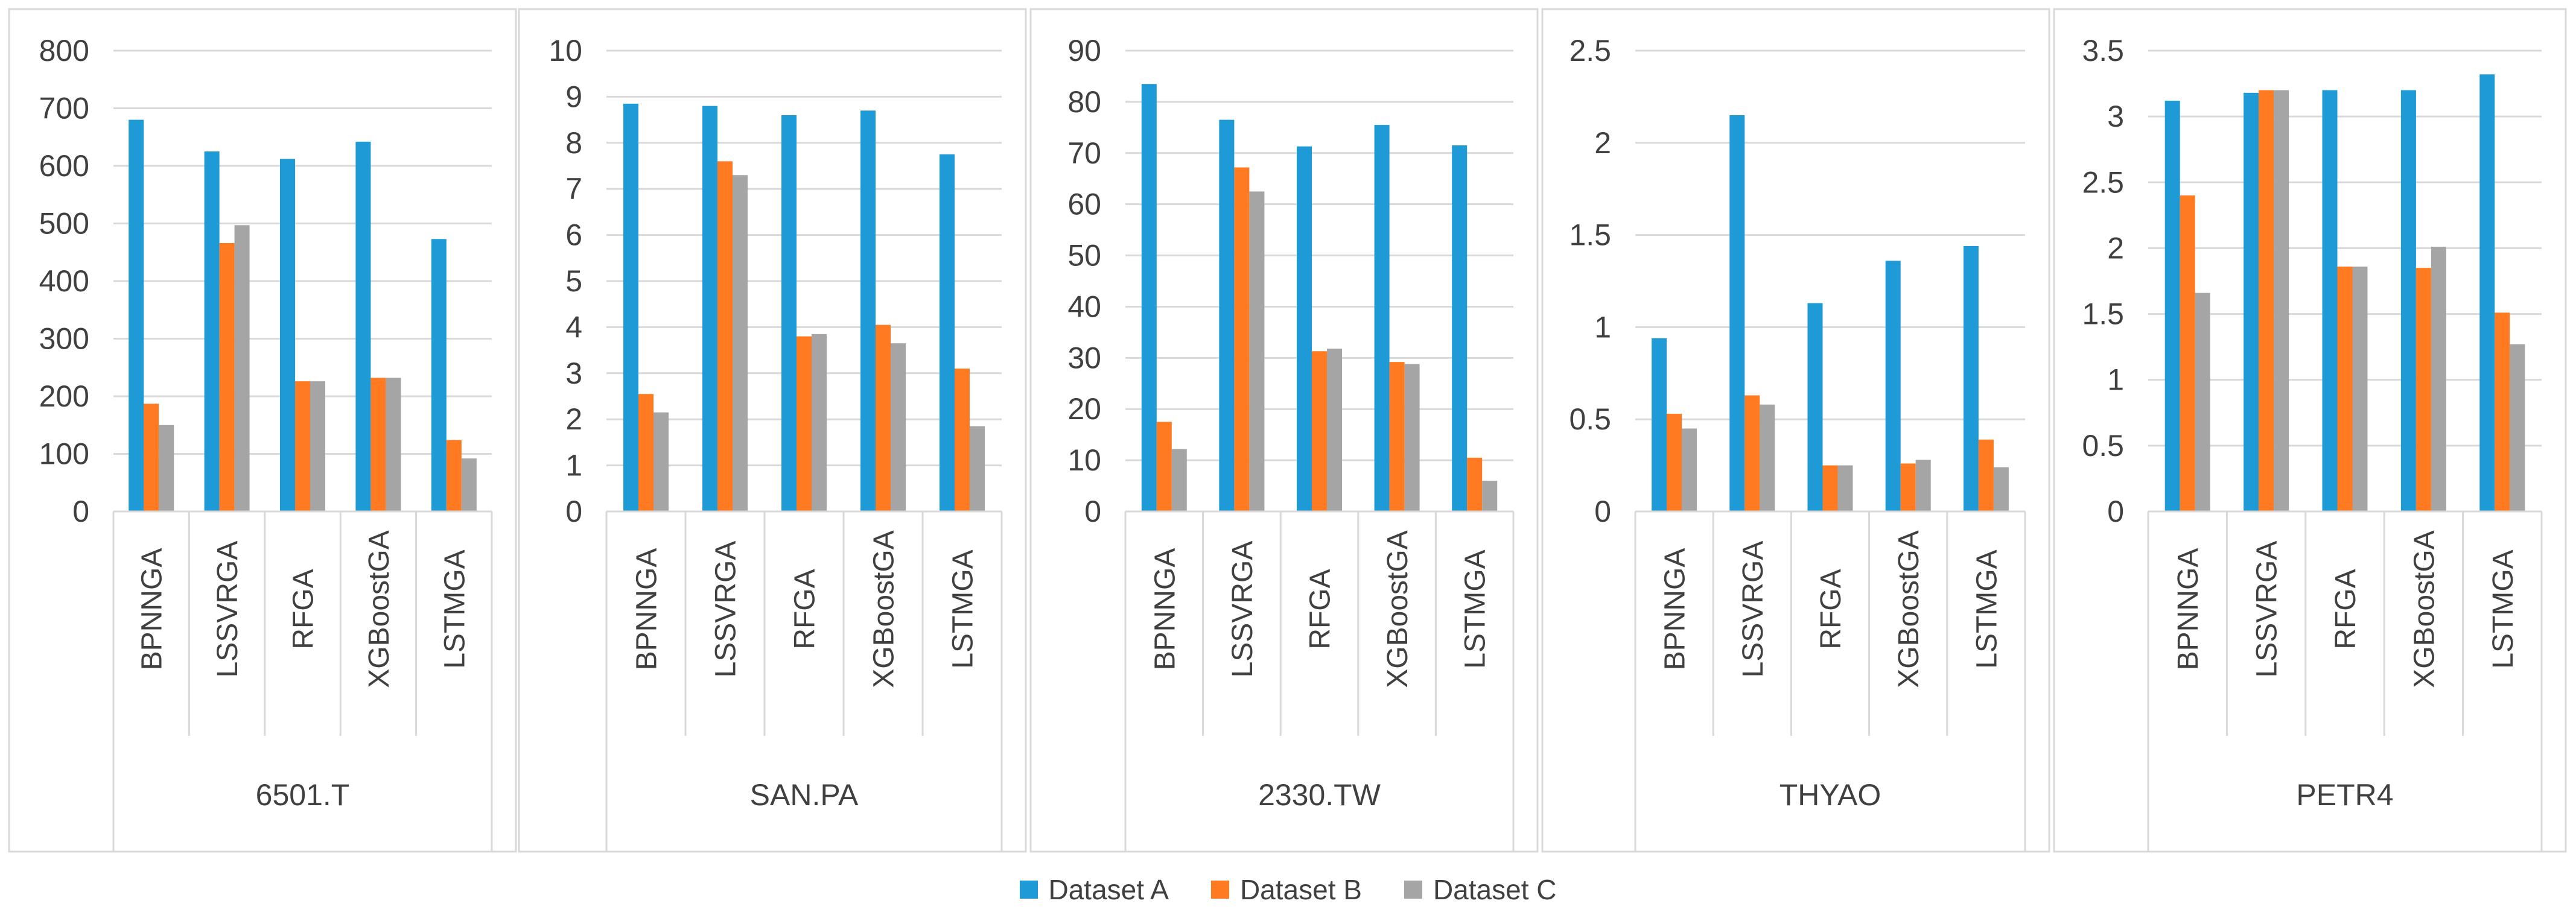 Image resolution: width=2576 pixels, height=924 pixels. I want to click on bar-2330-tw-xgboostga-dataset-a, so click(1382, 318).